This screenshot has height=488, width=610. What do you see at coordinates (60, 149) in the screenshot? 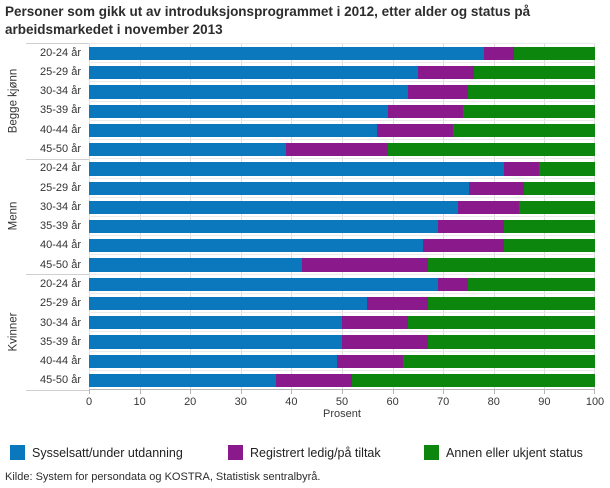
I see `y-axis-age-label: 45-50 år` at bounding box center [60, 149].